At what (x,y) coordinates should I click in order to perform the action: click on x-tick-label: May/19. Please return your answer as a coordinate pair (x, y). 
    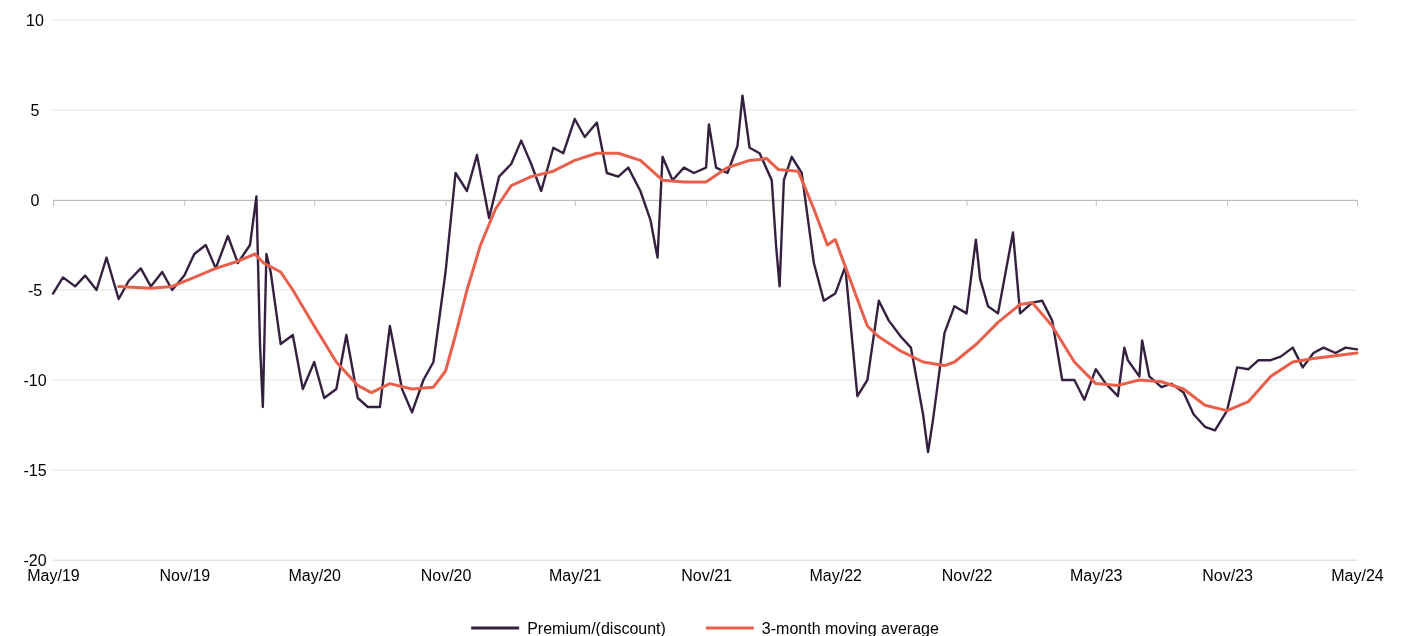
    Looking at the image, I should click on (53, 576).